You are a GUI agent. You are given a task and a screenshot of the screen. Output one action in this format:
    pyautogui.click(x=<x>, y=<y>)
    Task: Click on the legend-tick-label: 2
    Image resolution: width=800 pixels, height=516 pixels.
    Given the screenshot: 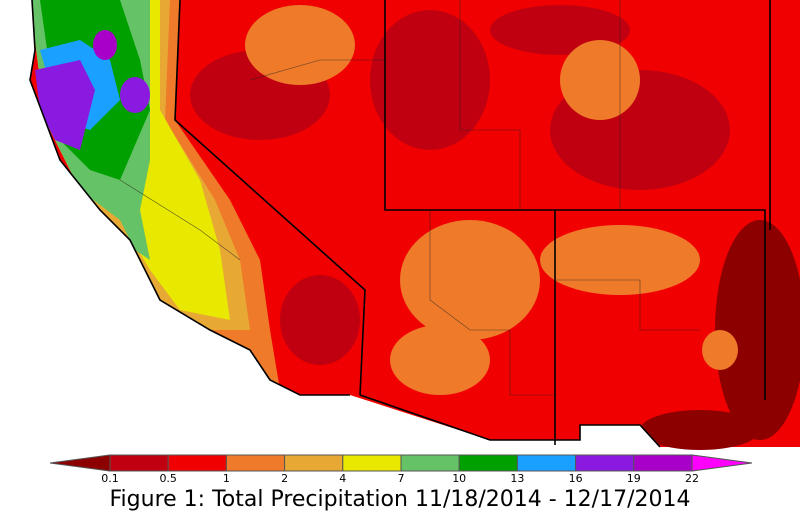 What is the action you would take?
    pyautogui.click(x=284, y=478)
    